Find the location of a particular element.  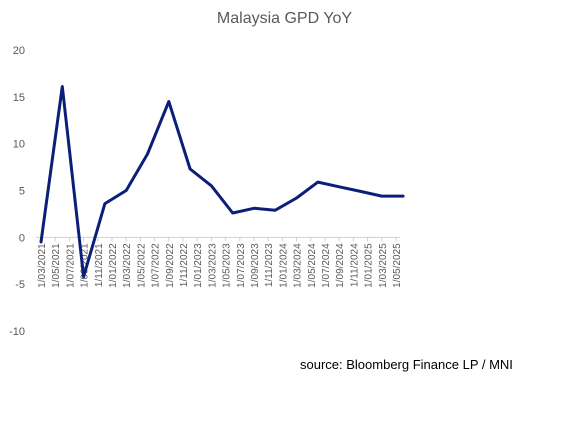

x-tick-label: 1/03/2023 is located at coordinates (212, 265).